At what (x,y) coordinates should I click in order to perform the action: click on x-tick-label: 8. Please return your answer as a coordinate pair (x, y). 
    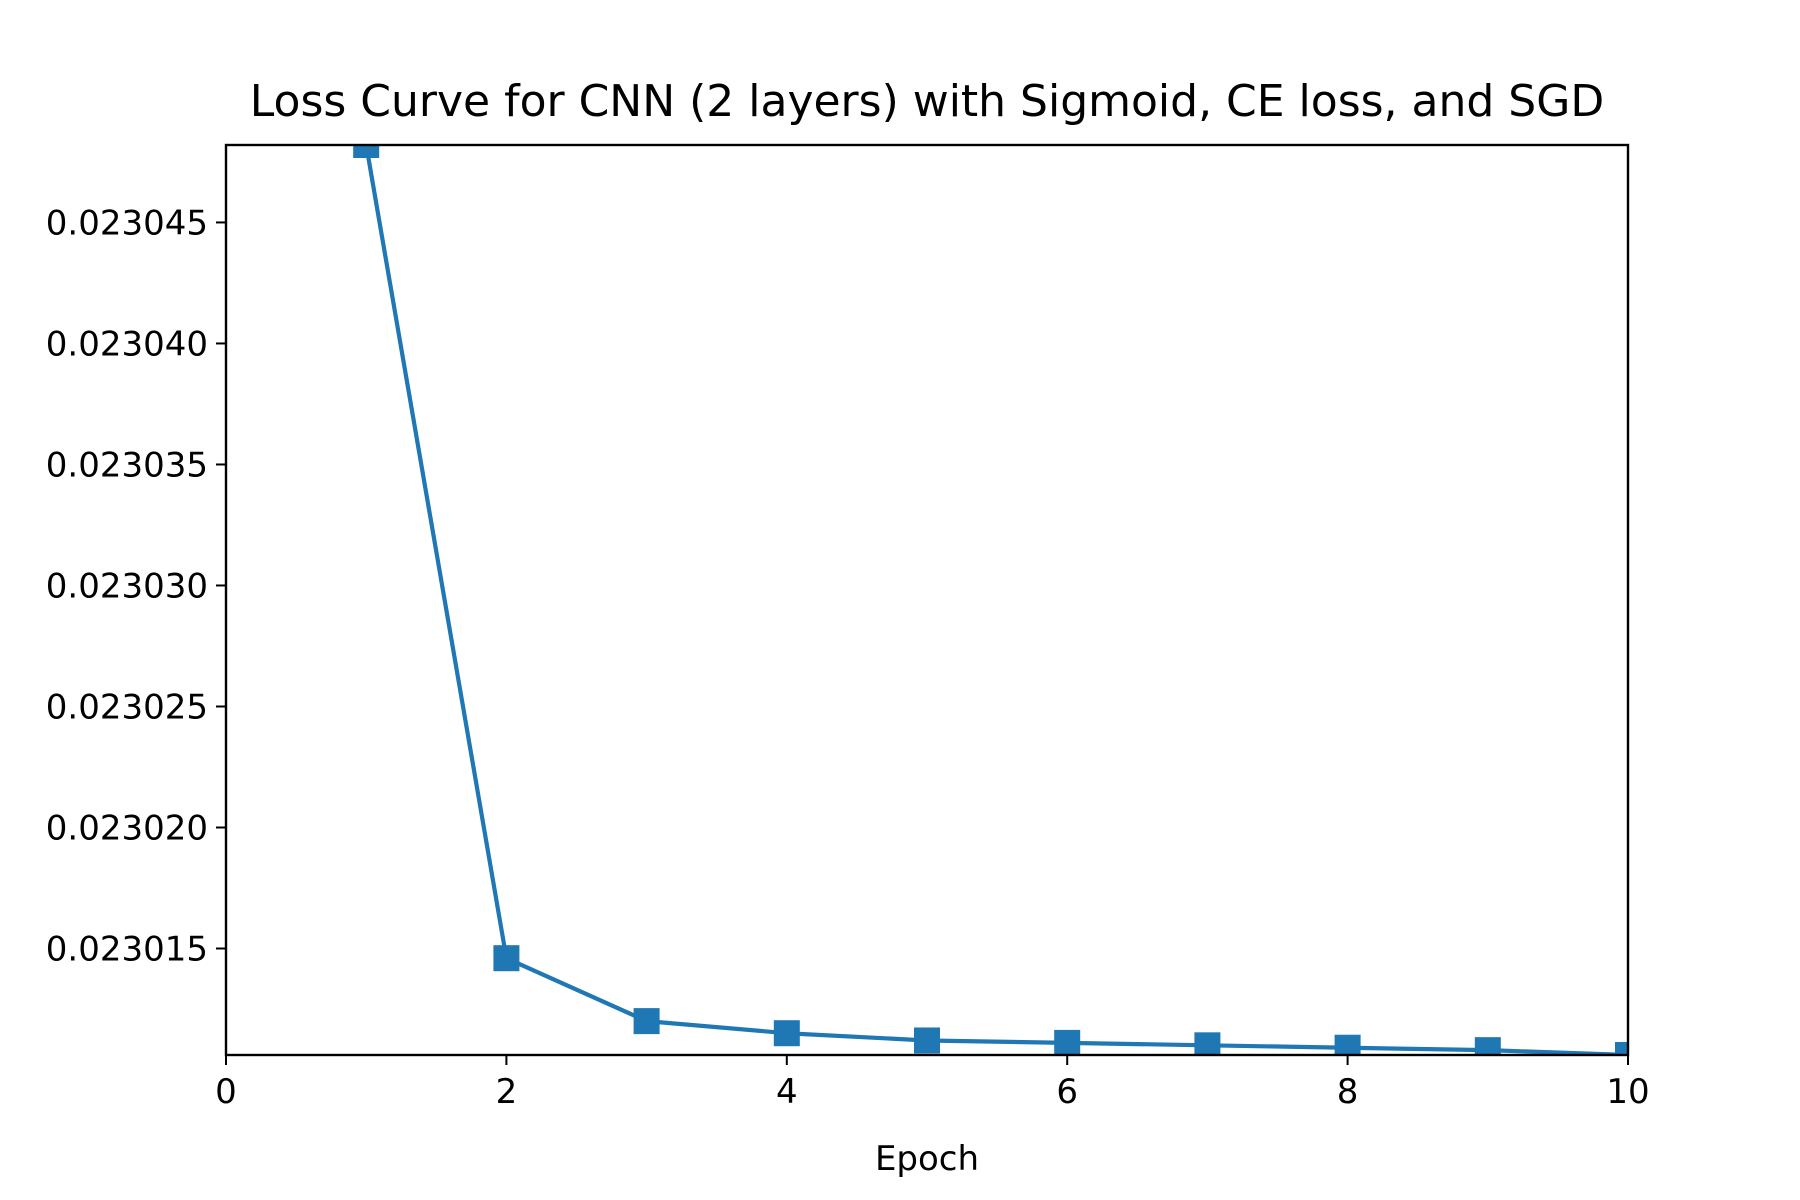
    Looking at the image, I should click on (1348, 1092).